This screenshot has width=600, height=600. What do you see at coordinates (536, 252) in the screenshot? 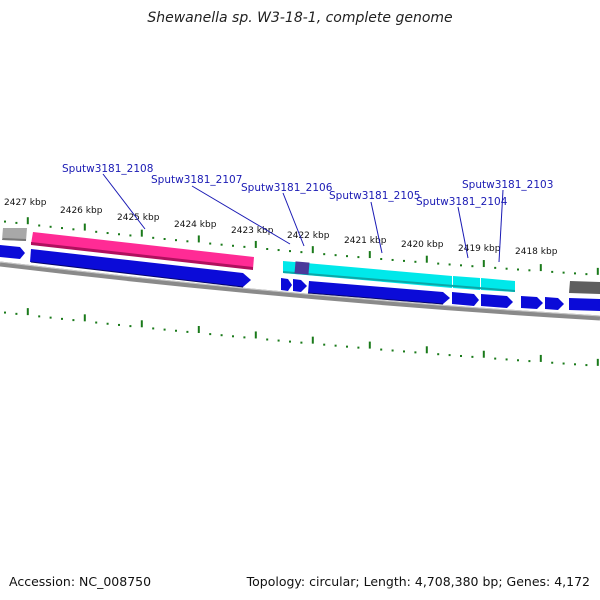
I see `tick-label: 2418 kbp` at bounding box center [536, 252].